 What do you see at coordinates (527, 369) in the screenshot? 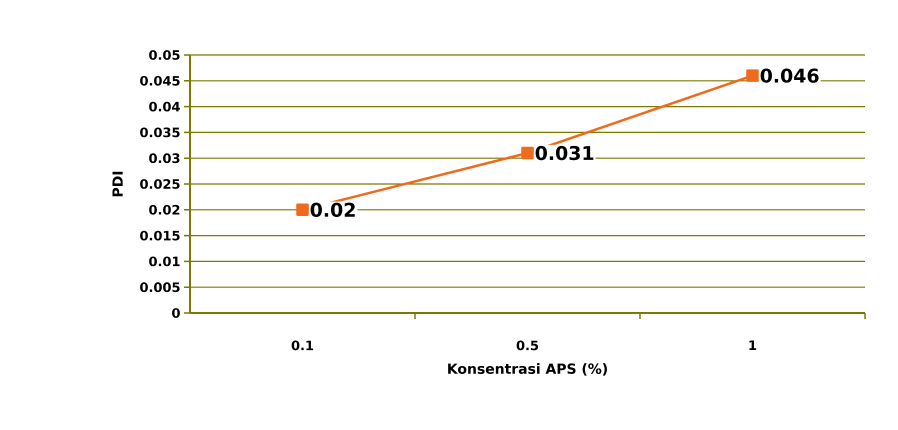
I see `x-axis-title: Konsentrasi APS (%)` at bounding box center [527, 369].